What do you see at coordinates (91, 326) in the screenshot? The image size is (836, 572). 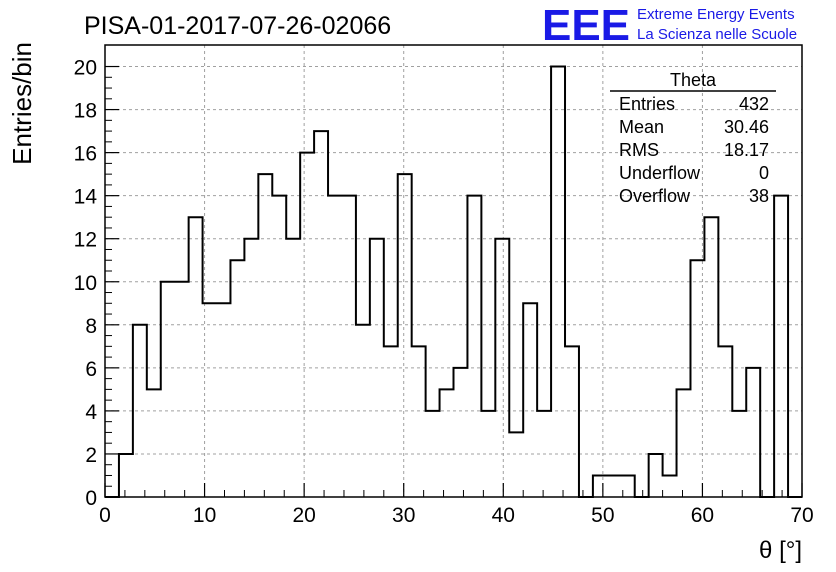 I see `y-tick-label: 8` at bounding box center [91, 326].